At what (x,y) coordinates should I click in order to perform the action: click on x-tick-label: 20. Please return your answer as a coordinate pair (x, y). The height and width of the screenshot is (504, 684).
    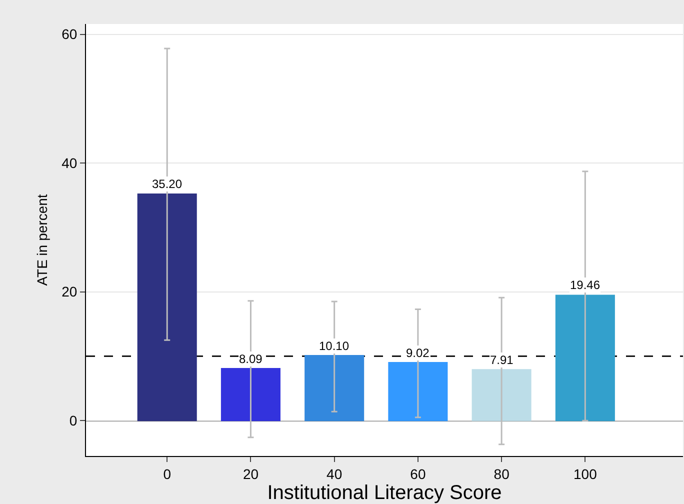
    Looking at the image, I should click on (250, 474).